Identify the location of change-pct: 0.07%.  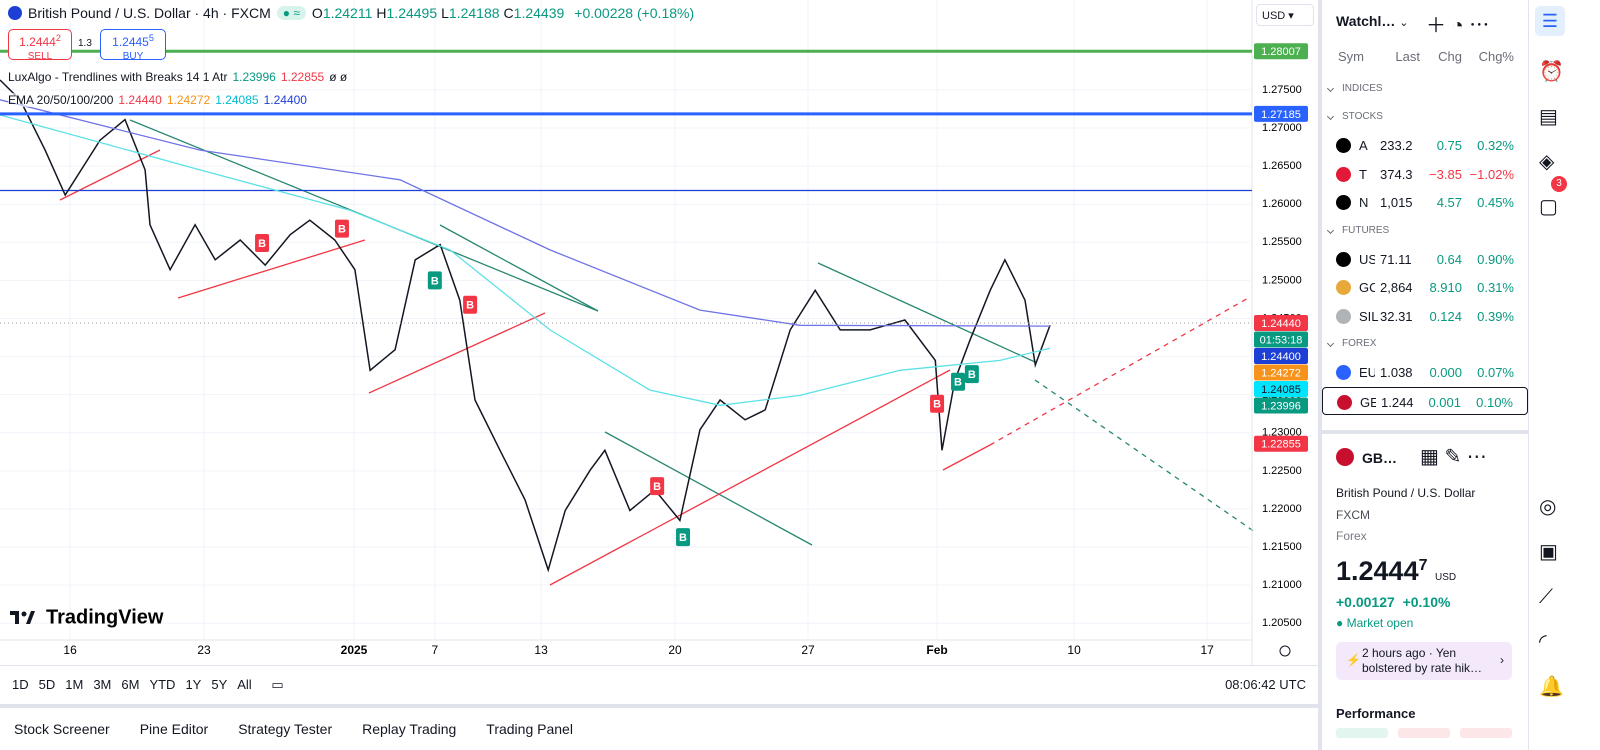
(1495, 372).